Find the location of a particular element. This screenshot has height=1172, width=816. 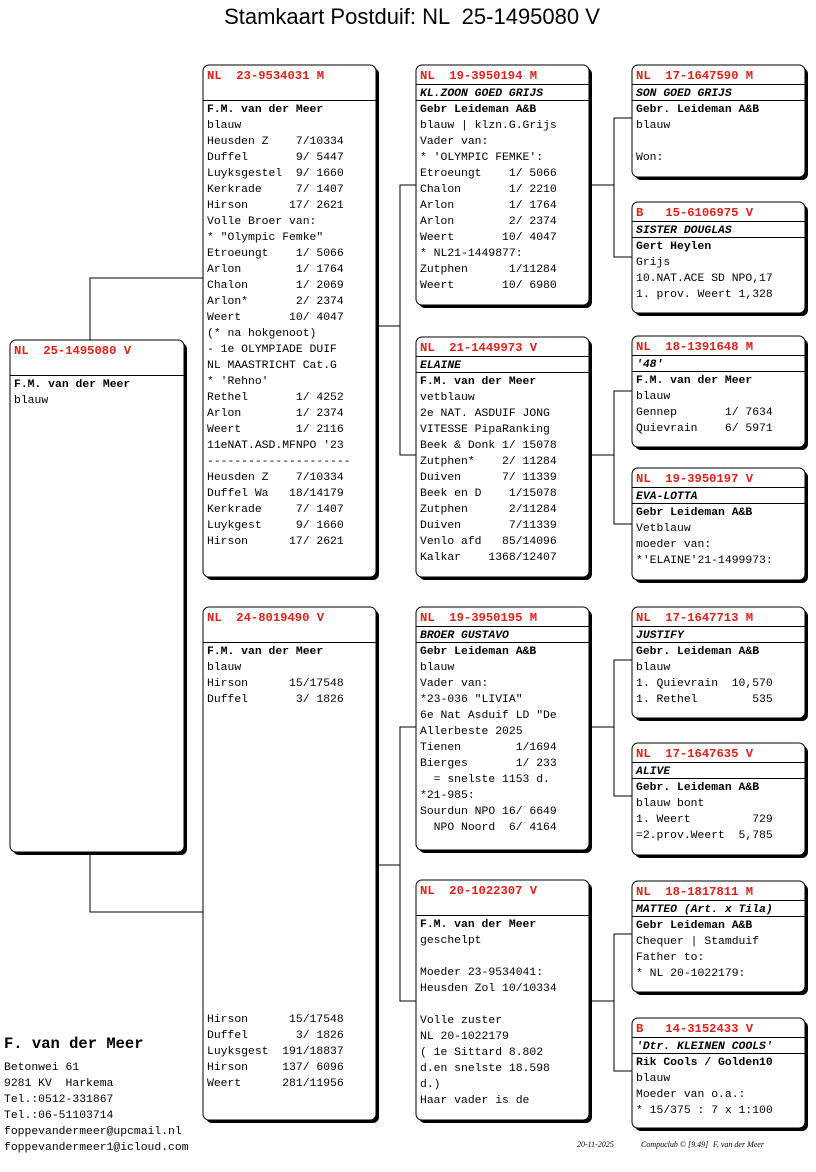

info-line: Volle Broer van: is located at coordinates (261, 222).